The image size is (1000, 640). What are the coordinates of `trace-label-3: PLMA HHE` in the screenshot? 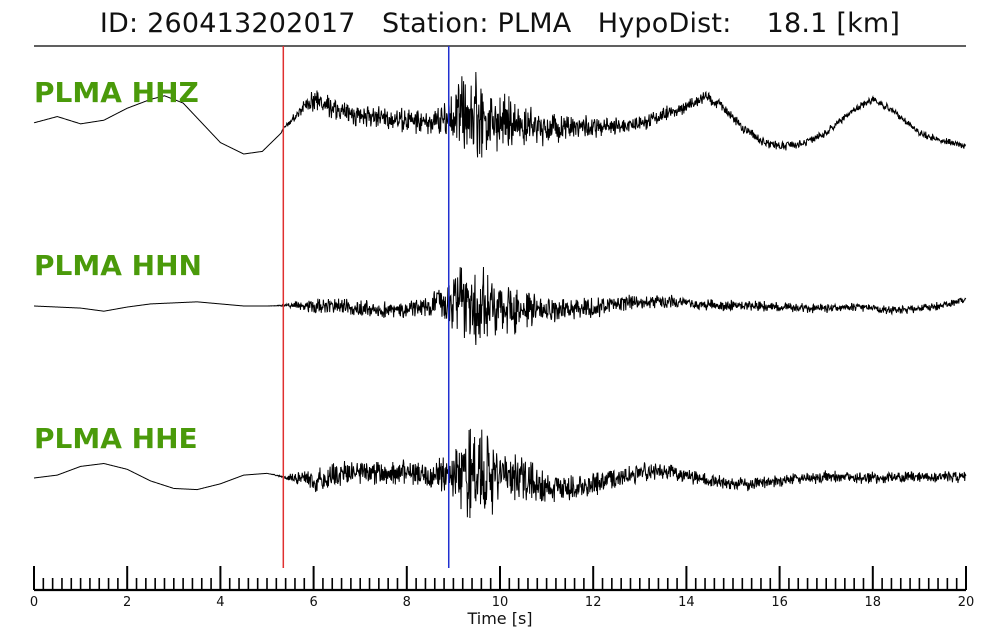 It's located at (116, 438).